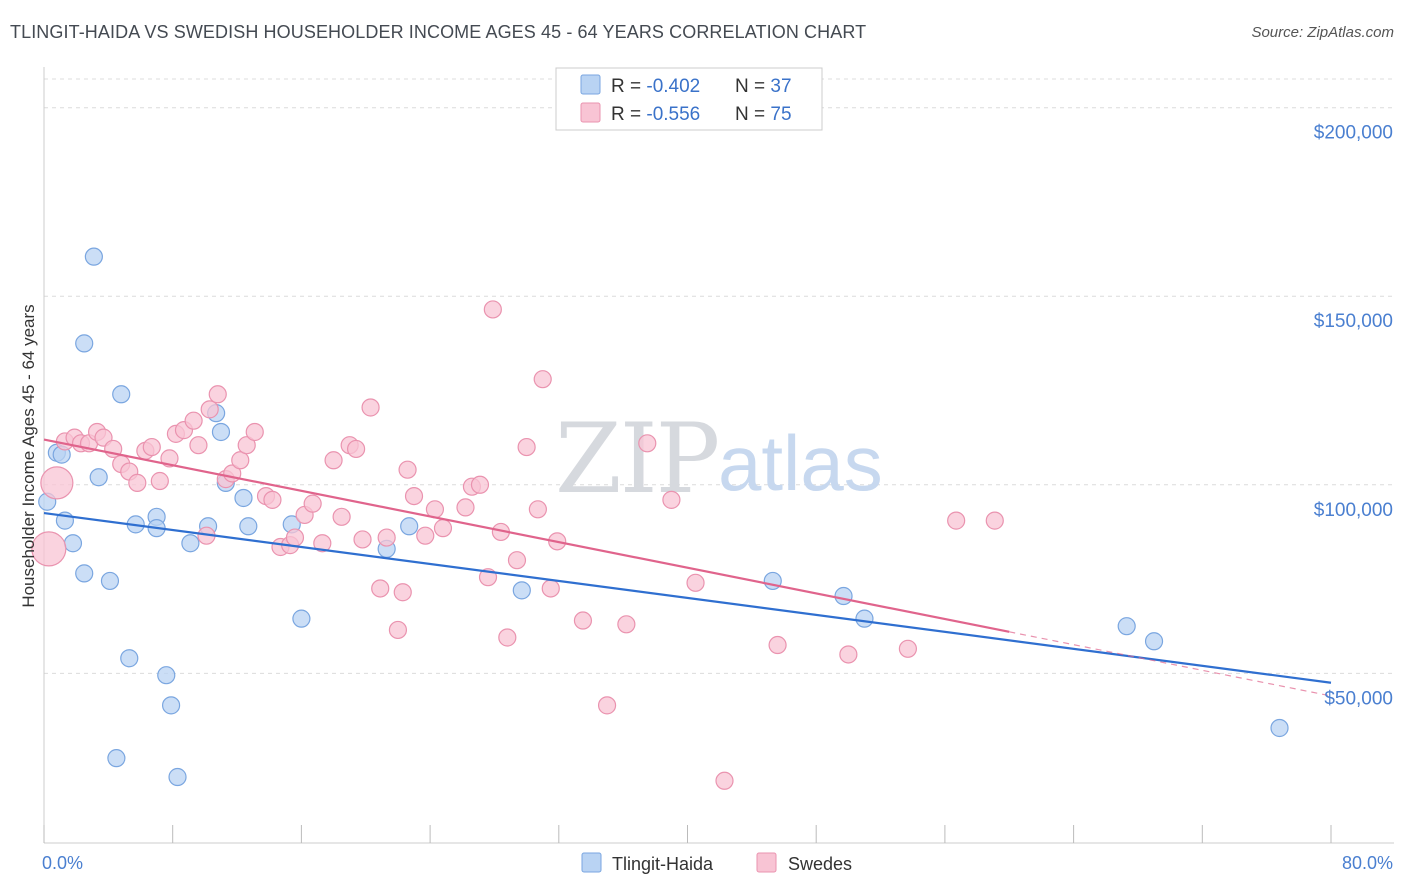 The height and width of the screenshot is (892, 1406). Describe the element at coordinates (1170, 664) in the screenshot. I see `trend-extension-swedes` at that location.